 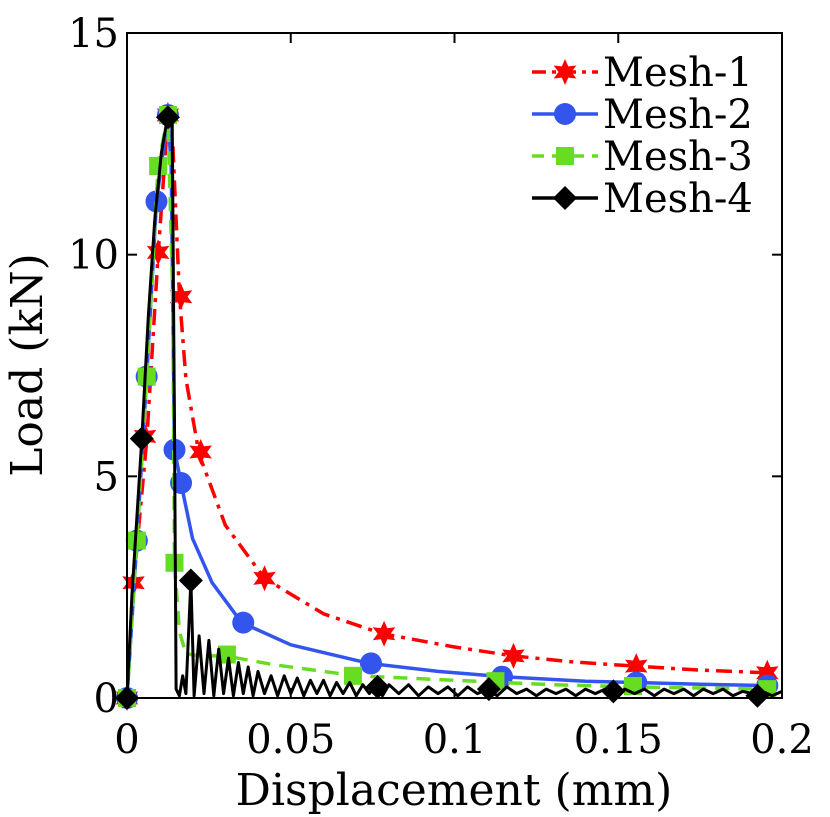 I want to click on legend-item-mesh-3: Mesh-3, so click(x=642, y=157).